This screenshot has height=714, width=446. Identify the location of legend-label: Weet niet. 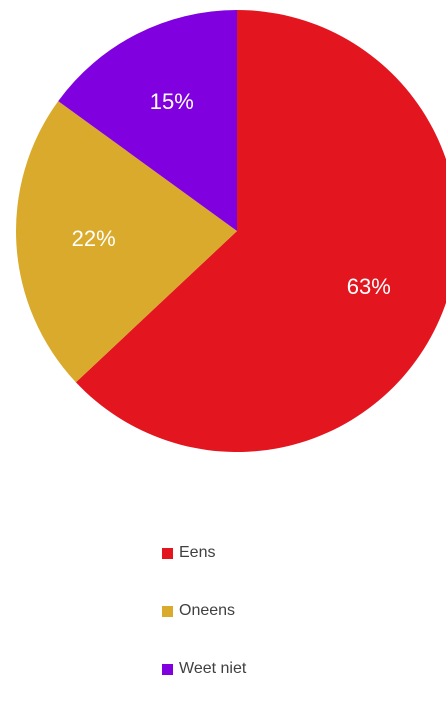
(213, 668).